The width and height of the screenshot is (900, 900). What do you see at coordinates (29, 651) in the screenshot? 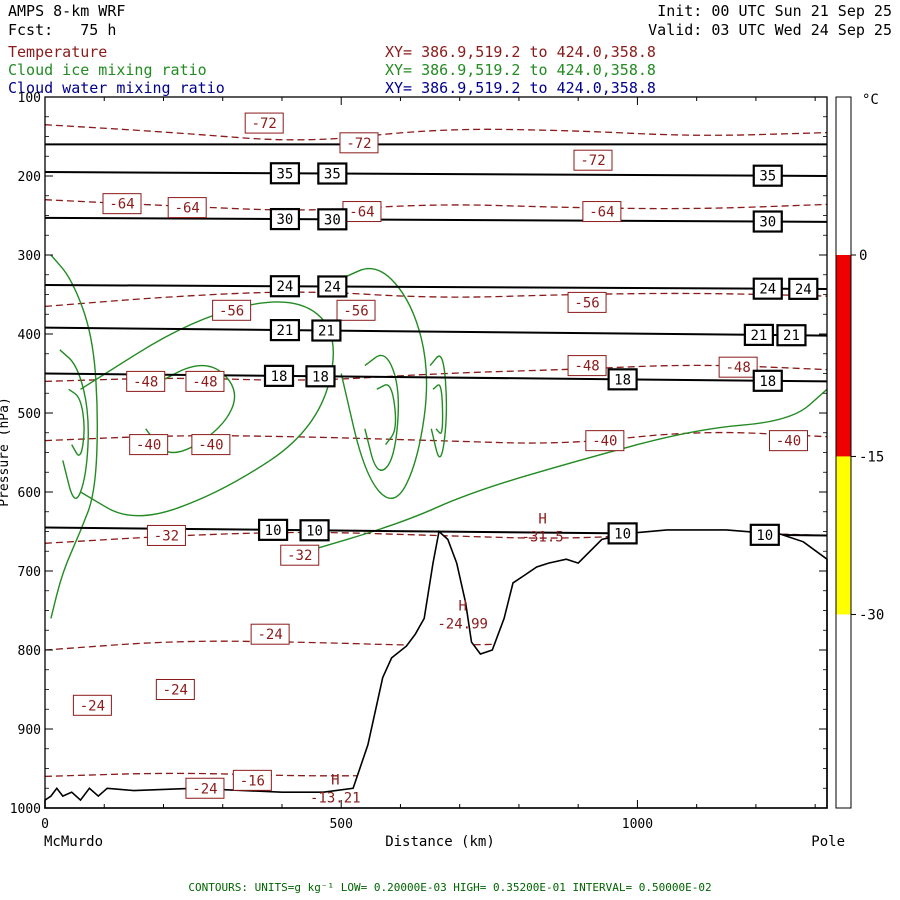
I see `y-tick-label: 800` at bounding box center [29, 651].